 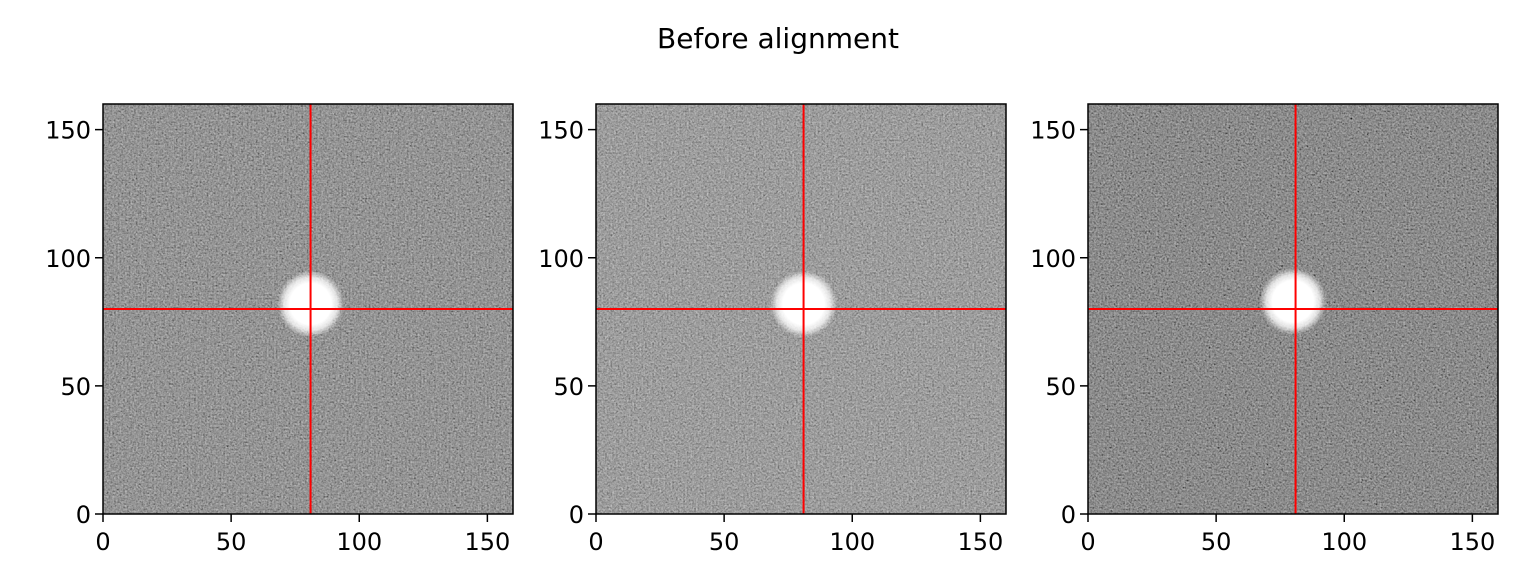 I want to click on figure-title: Before alignment, so click(x=778, y=38).